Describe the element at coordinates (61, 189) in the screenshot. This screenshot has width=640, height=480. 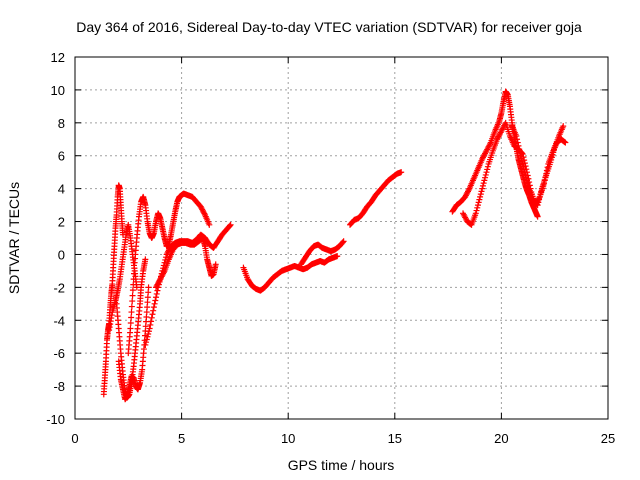
I see `y-tick-label: 4` at that location.